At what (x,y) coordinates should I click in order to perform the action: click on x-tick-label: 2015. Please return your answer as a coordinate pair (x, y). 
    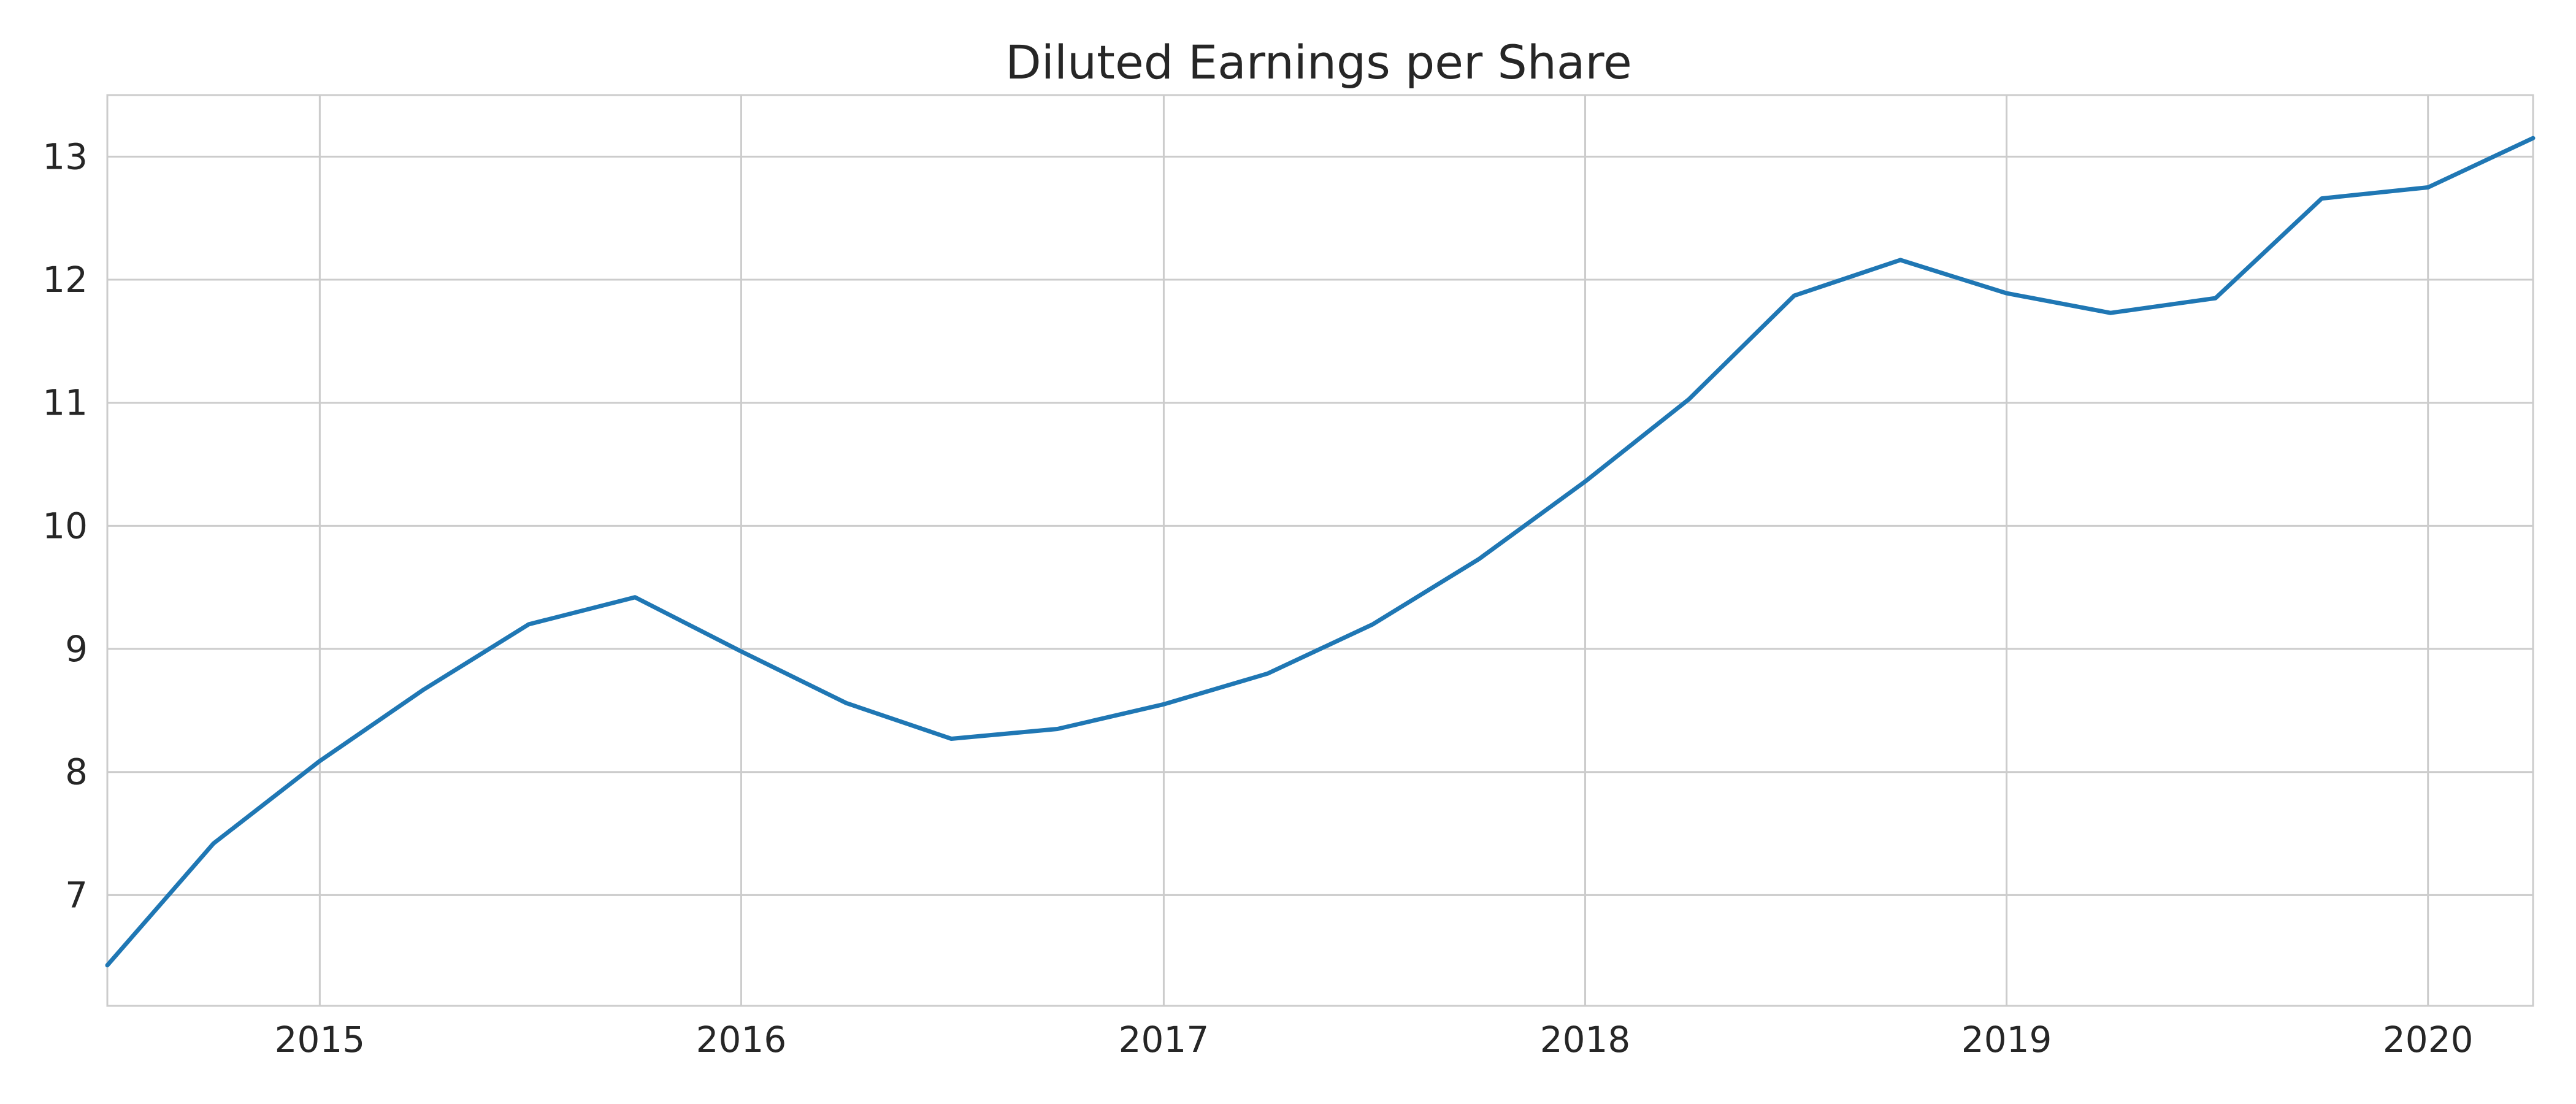
    Looking at the image, I should click on (320, 1039).